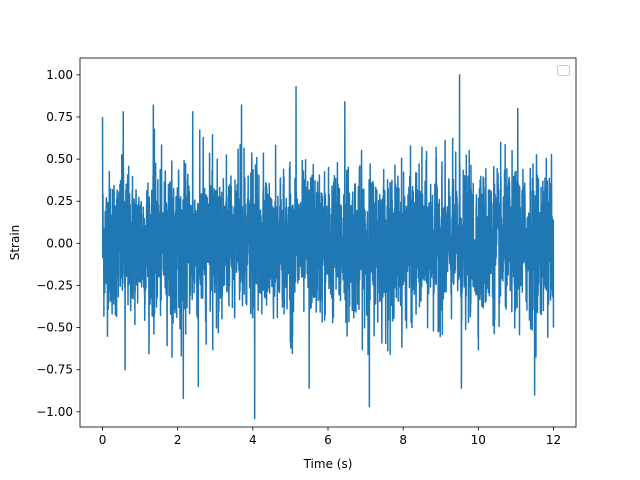 Image resolution: width=640 pixels, height=480 pixels. What do you see at coordinates (328, 464) in the screenshot?
I see `x-axis-label: Time (s)` at bounding box center [328, 464].